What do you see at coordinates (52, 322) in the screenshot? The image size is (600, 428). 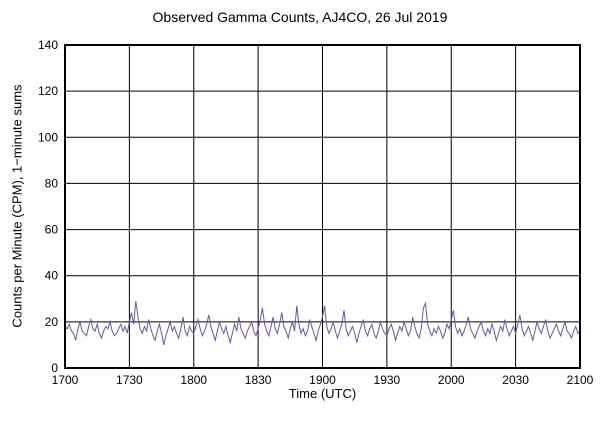 I see `y-tick-label: 20` at bounding box center [52, 322].